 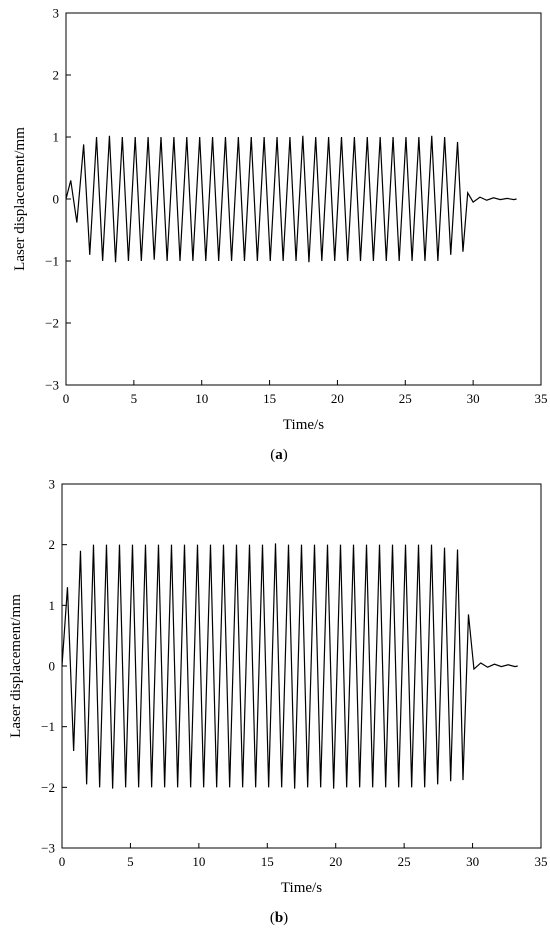 What do you see at coordinates (301, 888) in the screenshot?
I see `x-axis-title-b: Time/s` at bounding box center [301, 888].